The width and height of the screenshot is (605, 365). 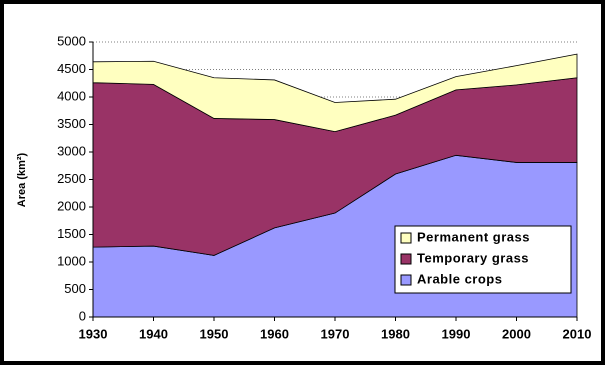 What do you see at coordinates (75, 288) in the screenshot?
I see `y-tick-label: 500` at bounding box center [75, 288].